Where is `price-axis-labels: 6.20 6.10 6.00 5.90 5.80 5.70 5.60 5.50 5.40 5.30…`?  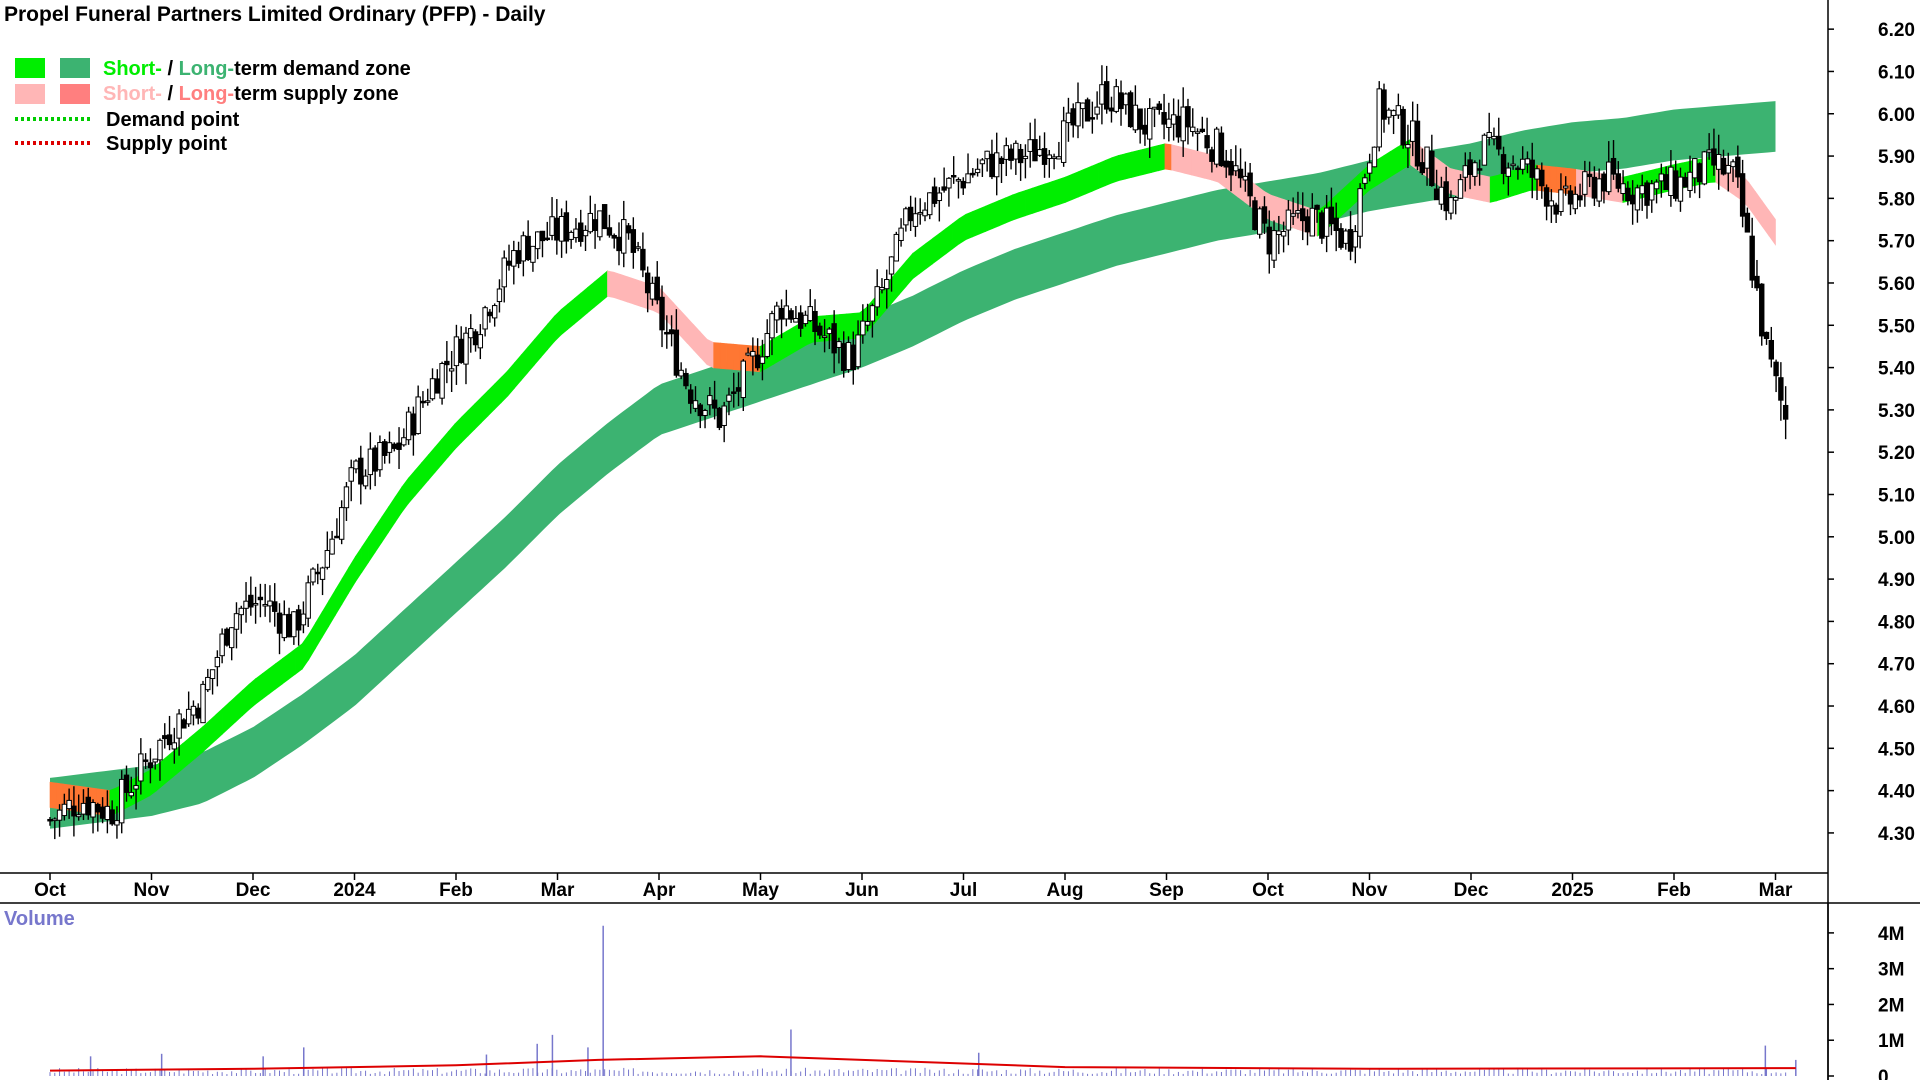 price-axis-labels: 6.20 6.10 6.00 5.90 5.80 5.70 5.60 5.50 5.40 5.30… is located at coordinates (1871, 432).